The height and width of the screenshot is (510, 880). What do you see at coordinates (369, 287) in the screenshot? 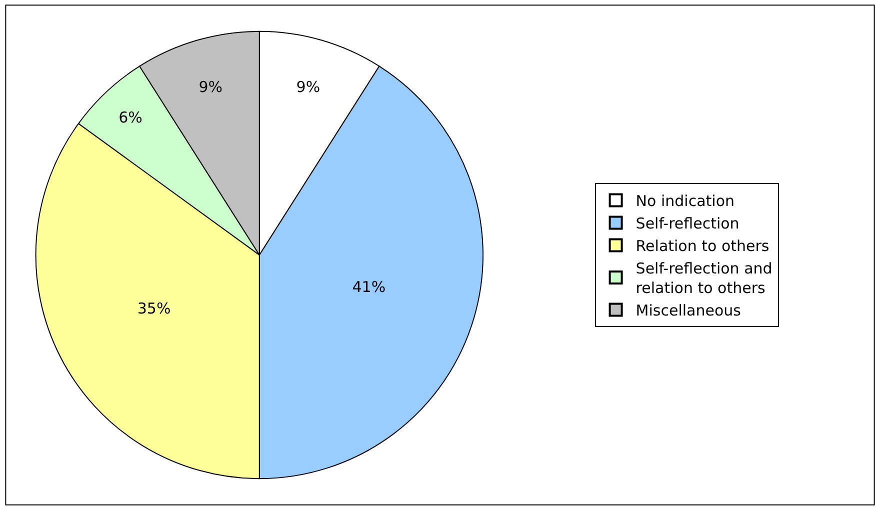
I see `data-label: 41%` at bounding box center [369, 287].